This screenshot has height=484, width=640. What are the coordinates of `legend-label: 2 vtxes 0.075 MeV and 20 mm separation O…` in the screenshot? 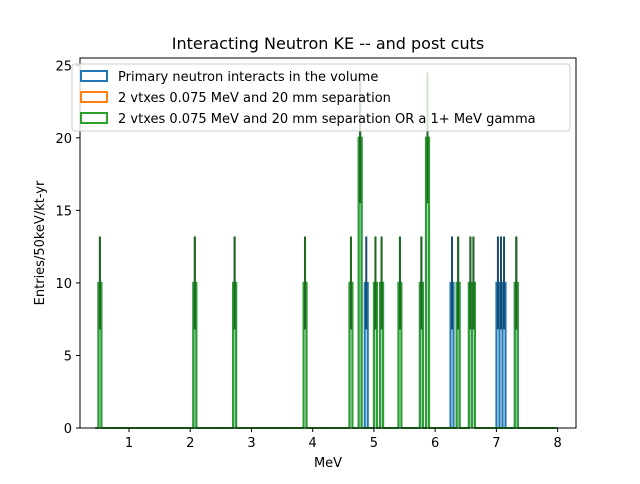 It's located at (327, 119).